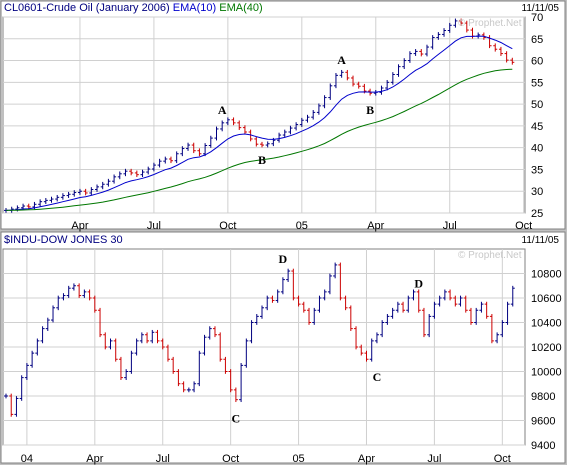 Image resolution: width=567 pixels, height=465 pixels. Describe the element at coordinates (79, 226) in the screenshot. I see `crude-xtick-label: Apr` at that location.